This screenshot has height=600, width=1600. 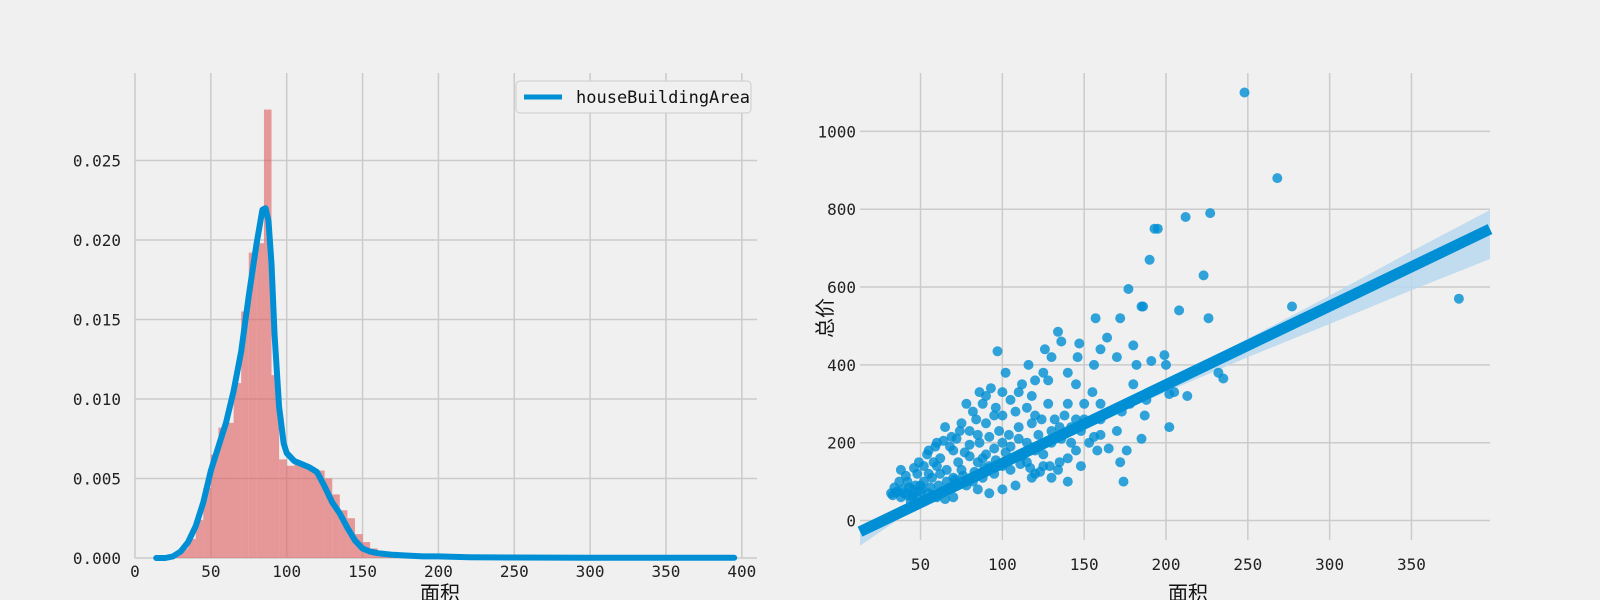 I want to click on y-tick-label: 1000, so click(x=836, y=131).